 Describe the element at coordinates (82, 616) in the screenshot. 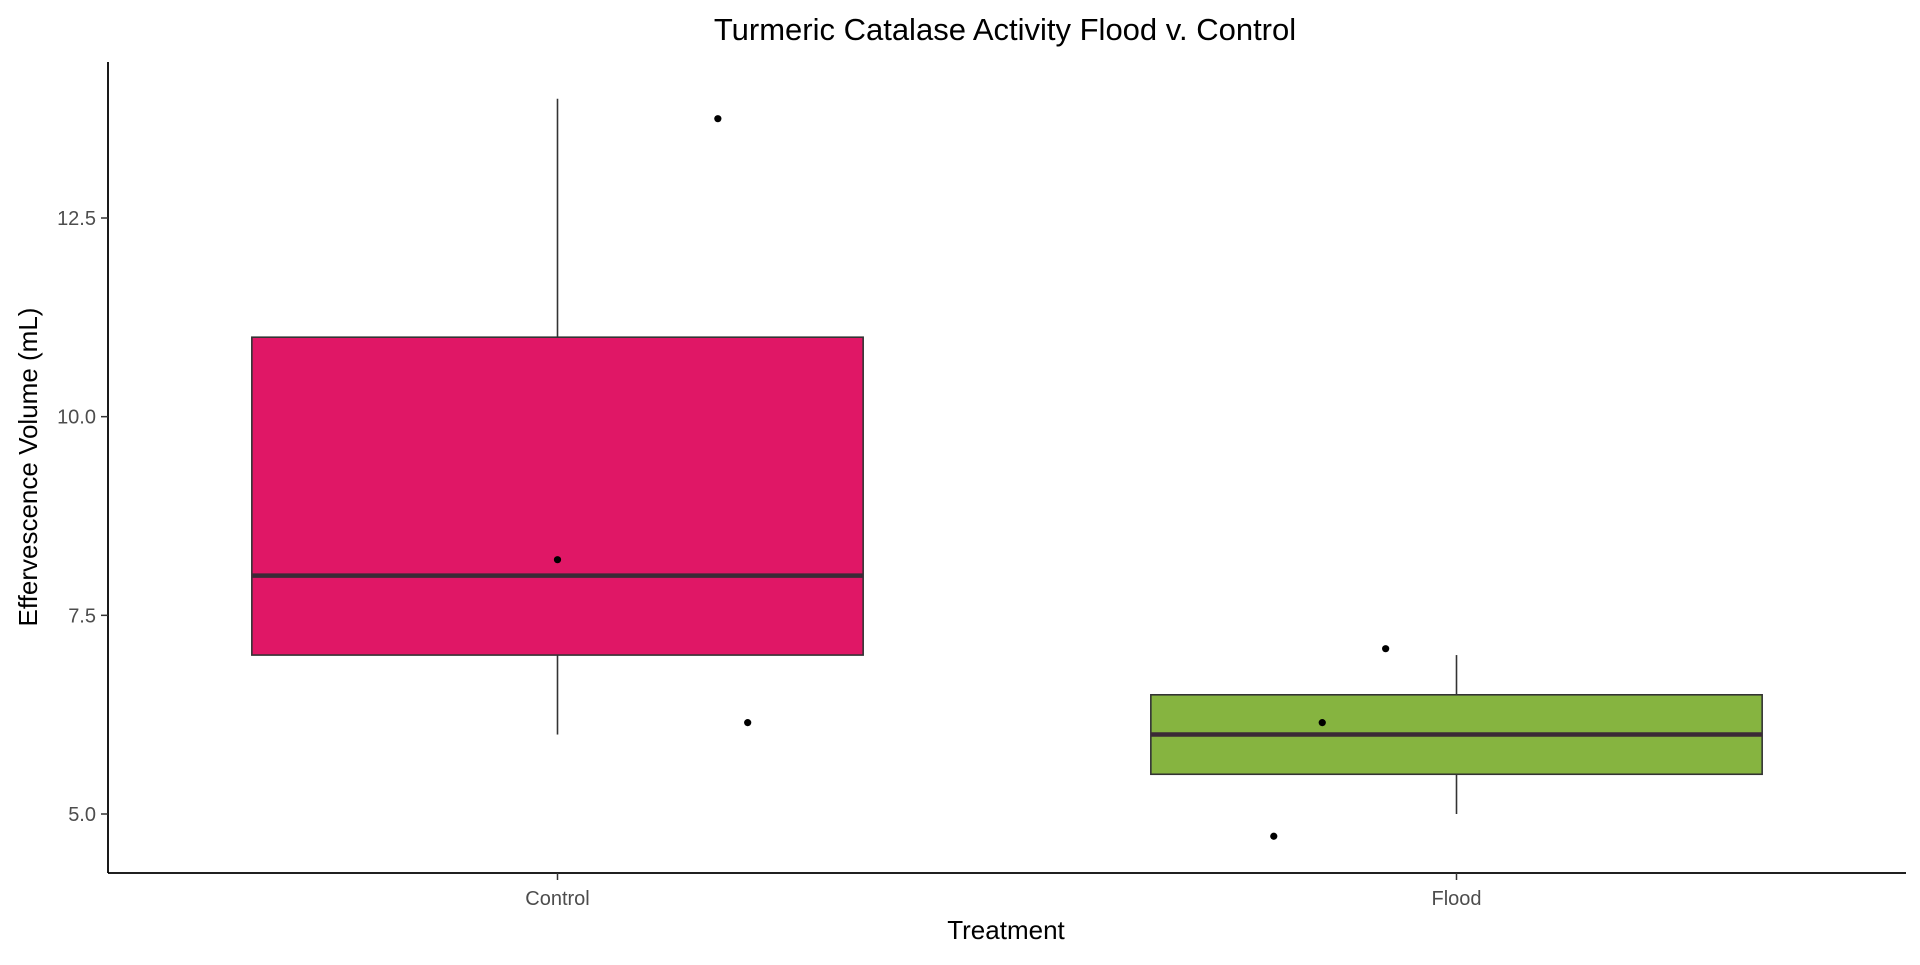

I see `y-tick-label: 7.5` at that location.